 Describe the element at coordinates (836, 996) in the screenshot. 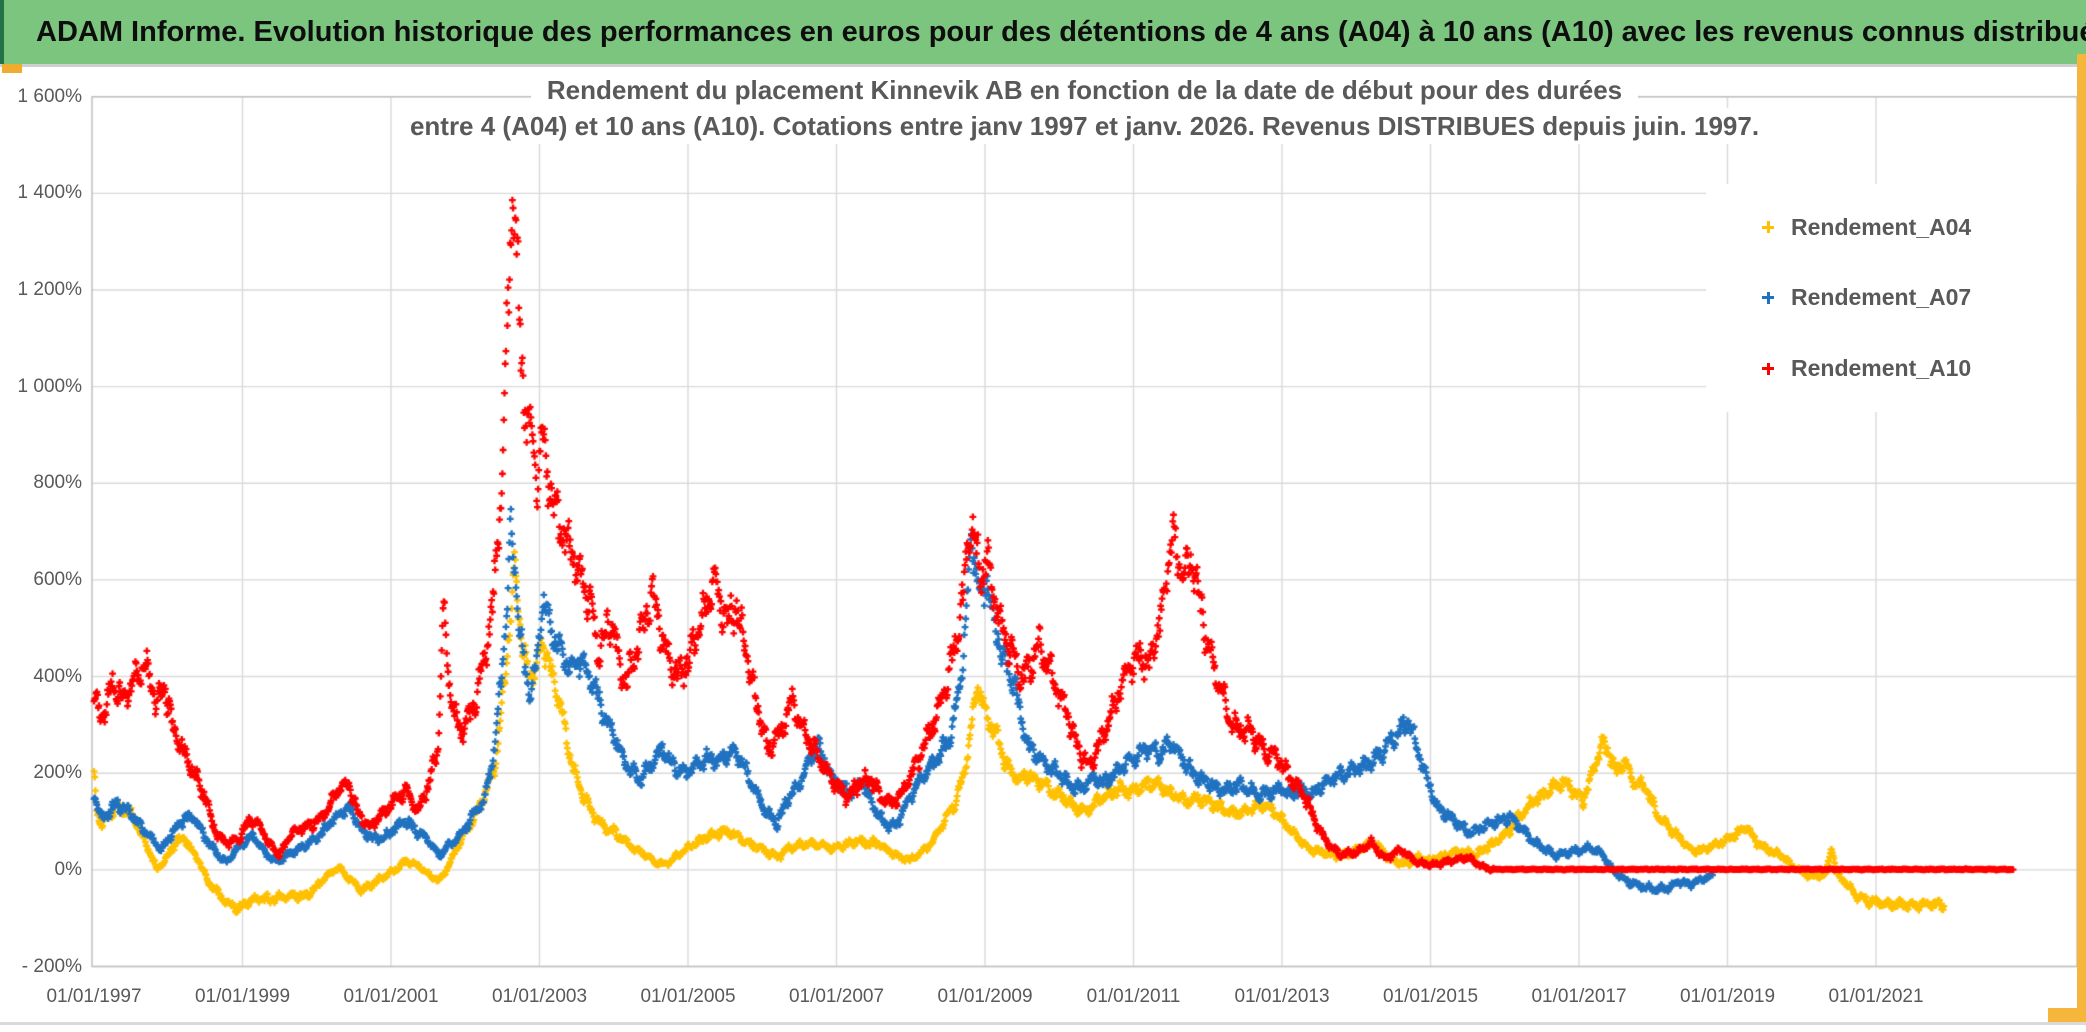

I see `x-axis-tick-label: 01/01/2007` at that location.